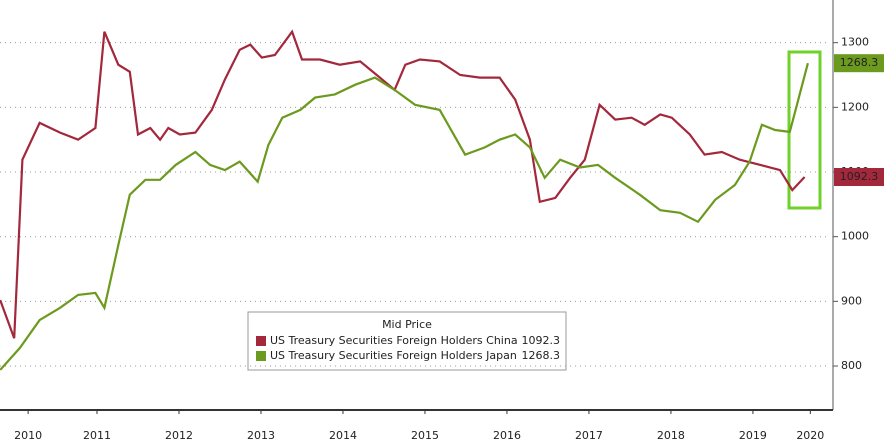 Image resolution: width=888 pixels, height=443 pixels. I want to click on y-tick-label: 1000, so click(855, 236).